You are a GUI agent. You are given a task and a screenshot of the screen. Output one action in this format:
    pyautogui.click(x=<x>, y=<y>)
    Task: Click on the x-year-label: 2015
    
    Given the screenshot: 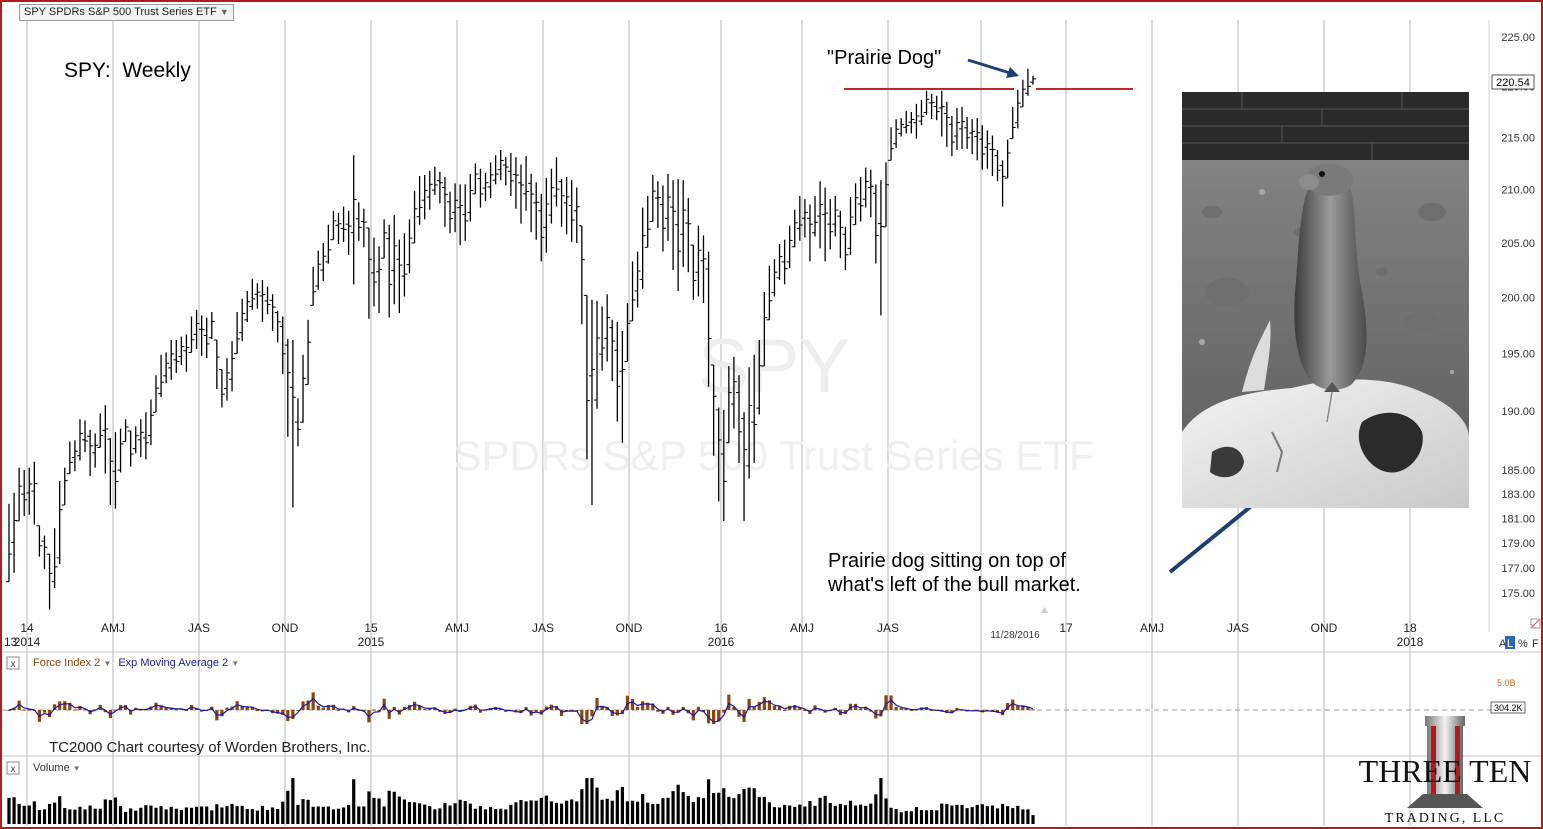 What is the action you would take?
    pyautogui.click(x=371, y=642)
    